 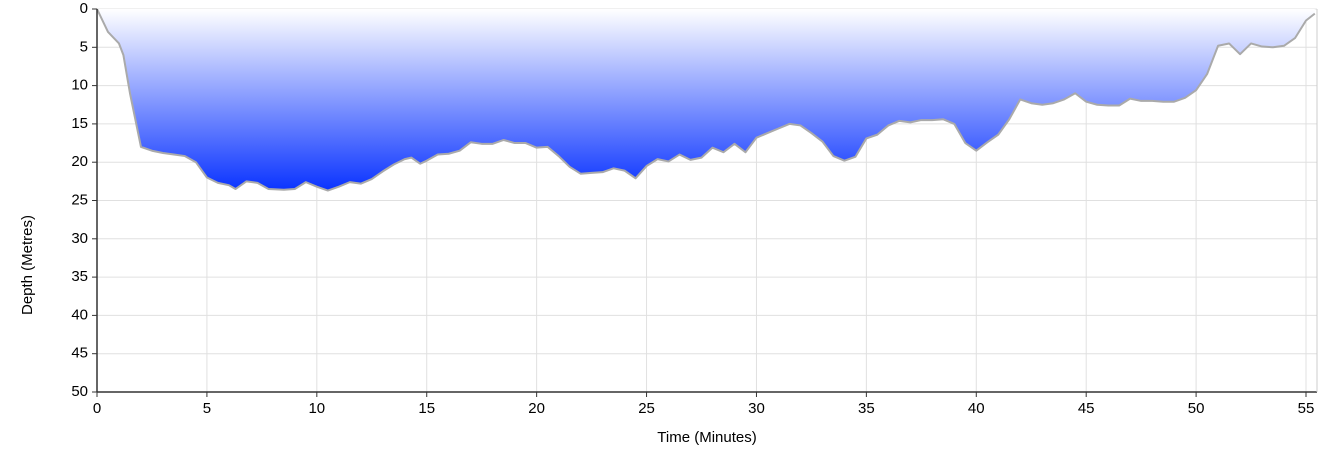 What do you see at coordinates (1196, 408) in the screenshot?
I see `x-tick-label: 50` at bounding box center [1196, 408].